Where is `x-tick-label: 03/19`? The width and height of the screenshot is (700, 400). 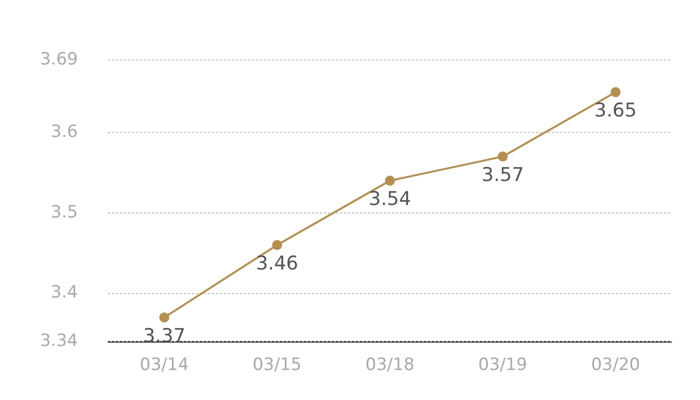
x-tick-label: 03/19 is located at coordinates (503, 365).